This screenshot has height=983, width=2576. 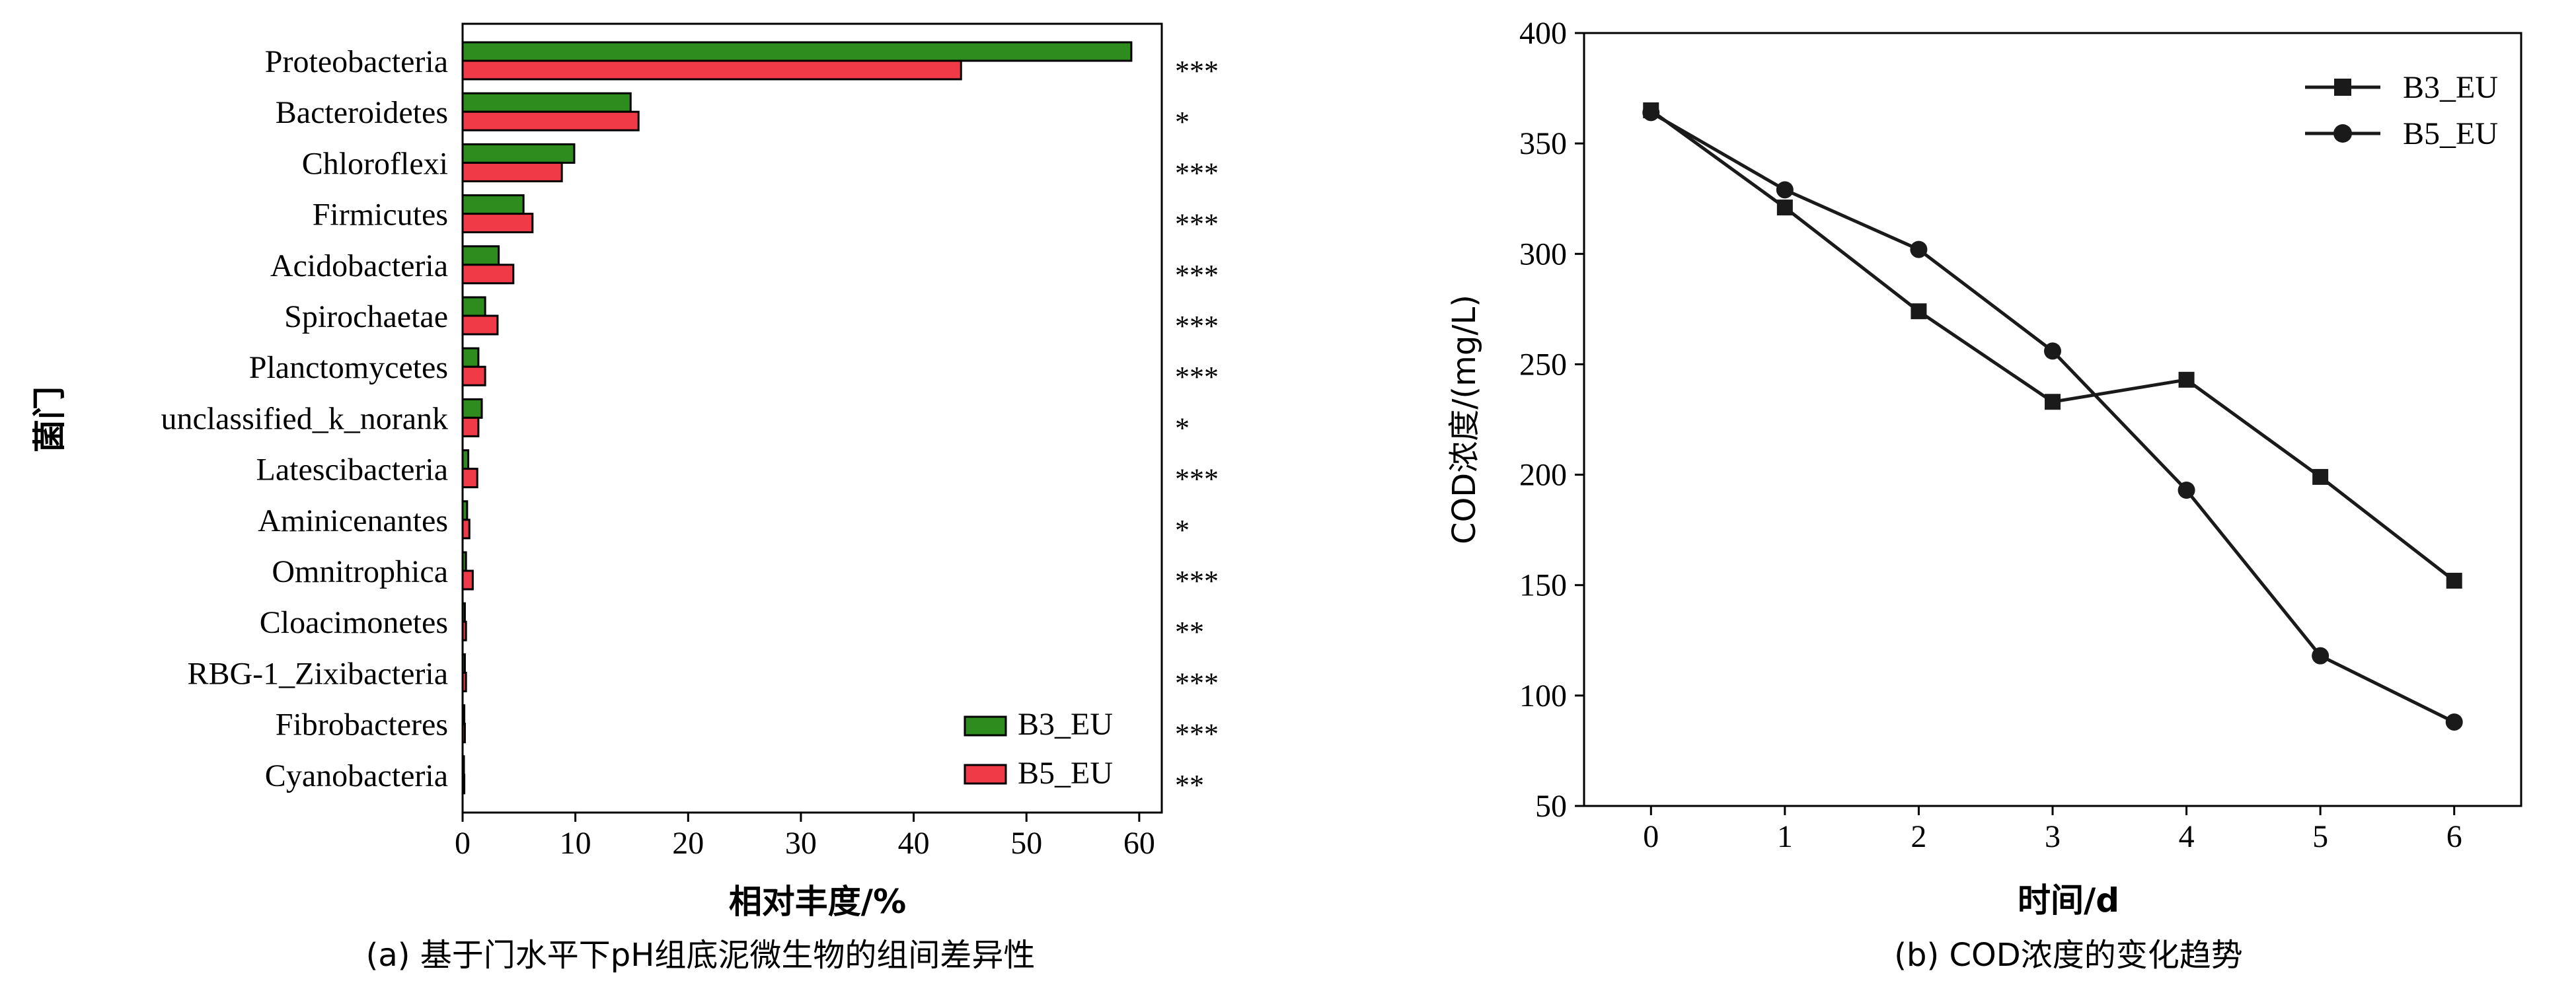 I want to click on category-label: Chloroflexi, so click(x=375, y=163).